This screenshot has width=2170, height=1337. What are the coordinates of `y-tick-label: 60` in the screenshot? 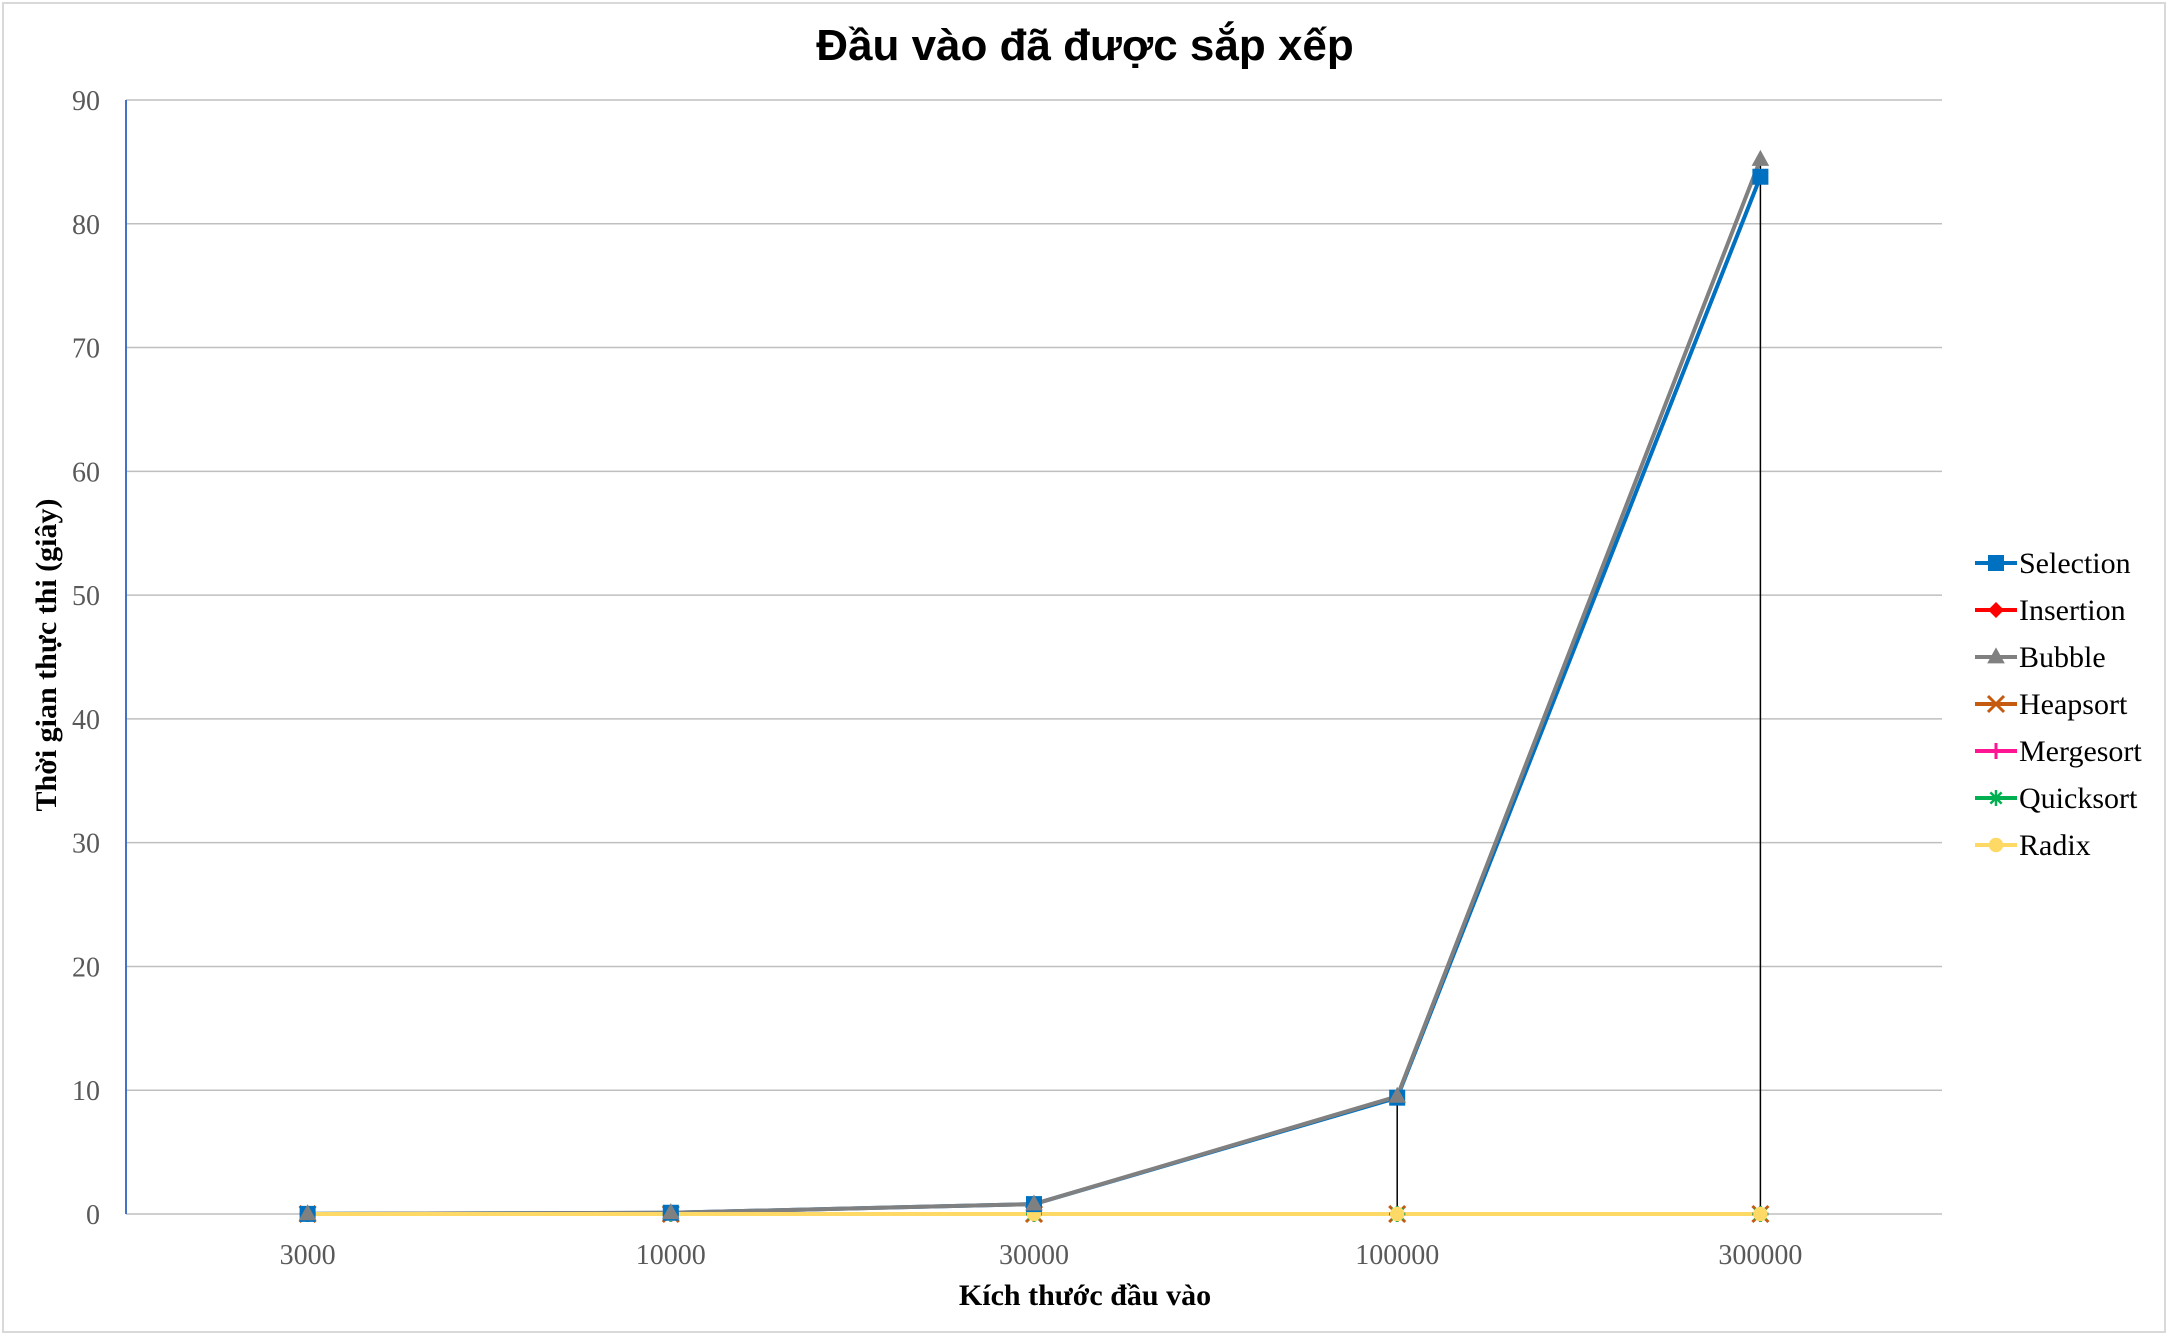 It's located at (86, 472).